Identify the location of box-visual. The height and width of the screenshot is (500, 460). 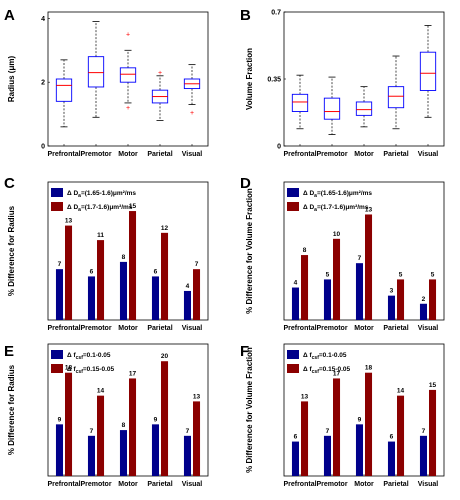
(428, 71).